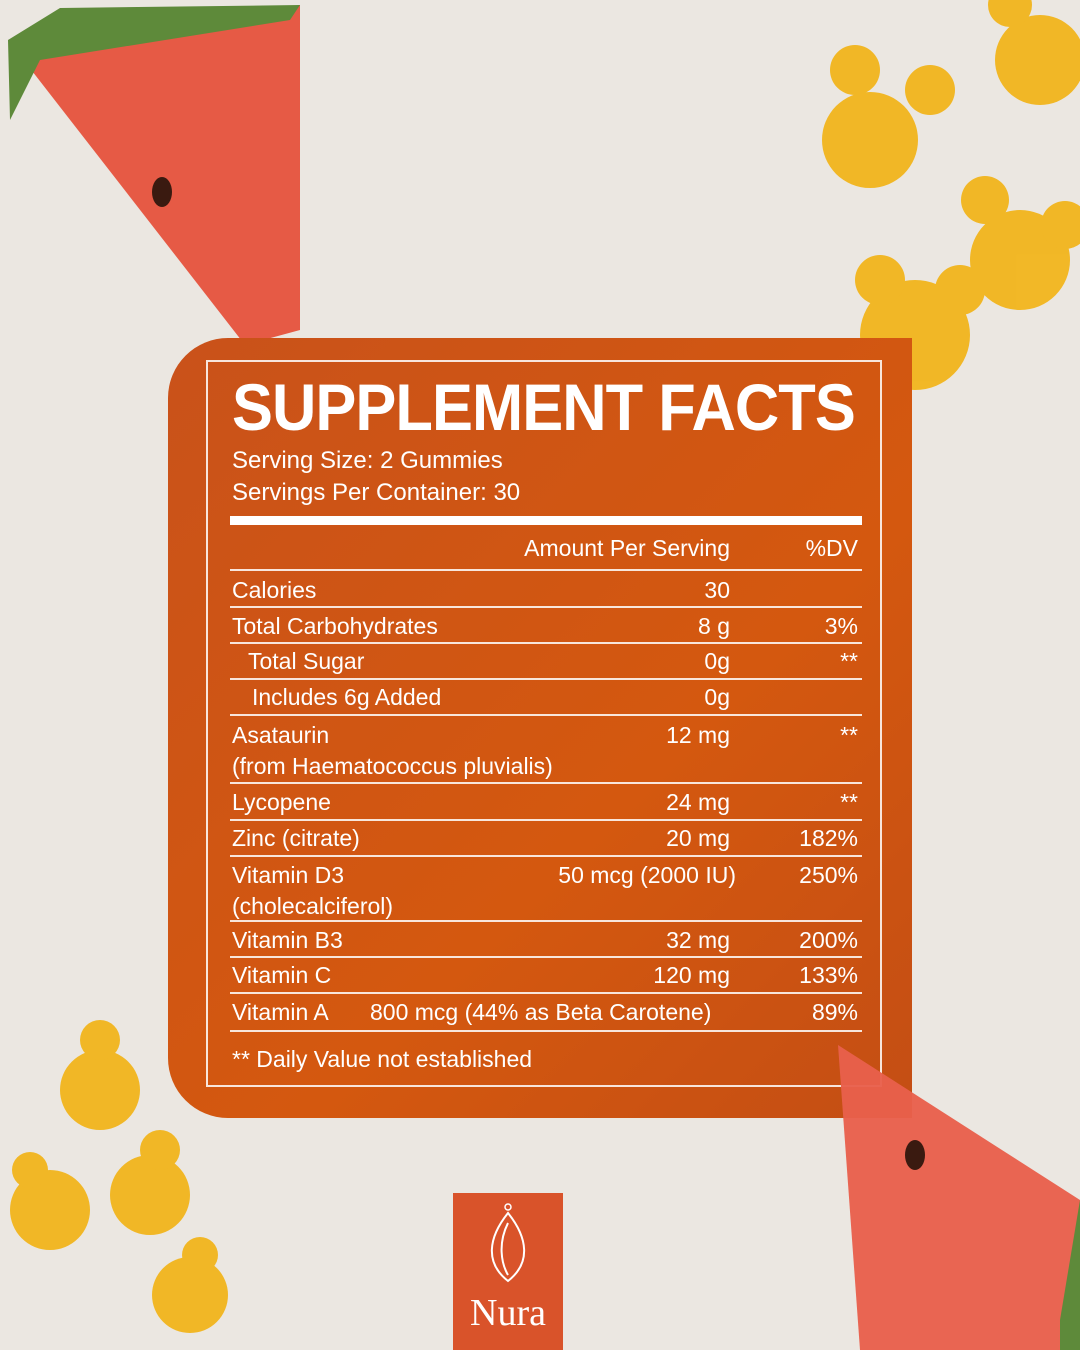 The width and height of the screenshot is (1080, 1350). Describe the element at coordinates (545, 697) in the screenshot. I see `row: Includes 6g Added 0g` at that location.